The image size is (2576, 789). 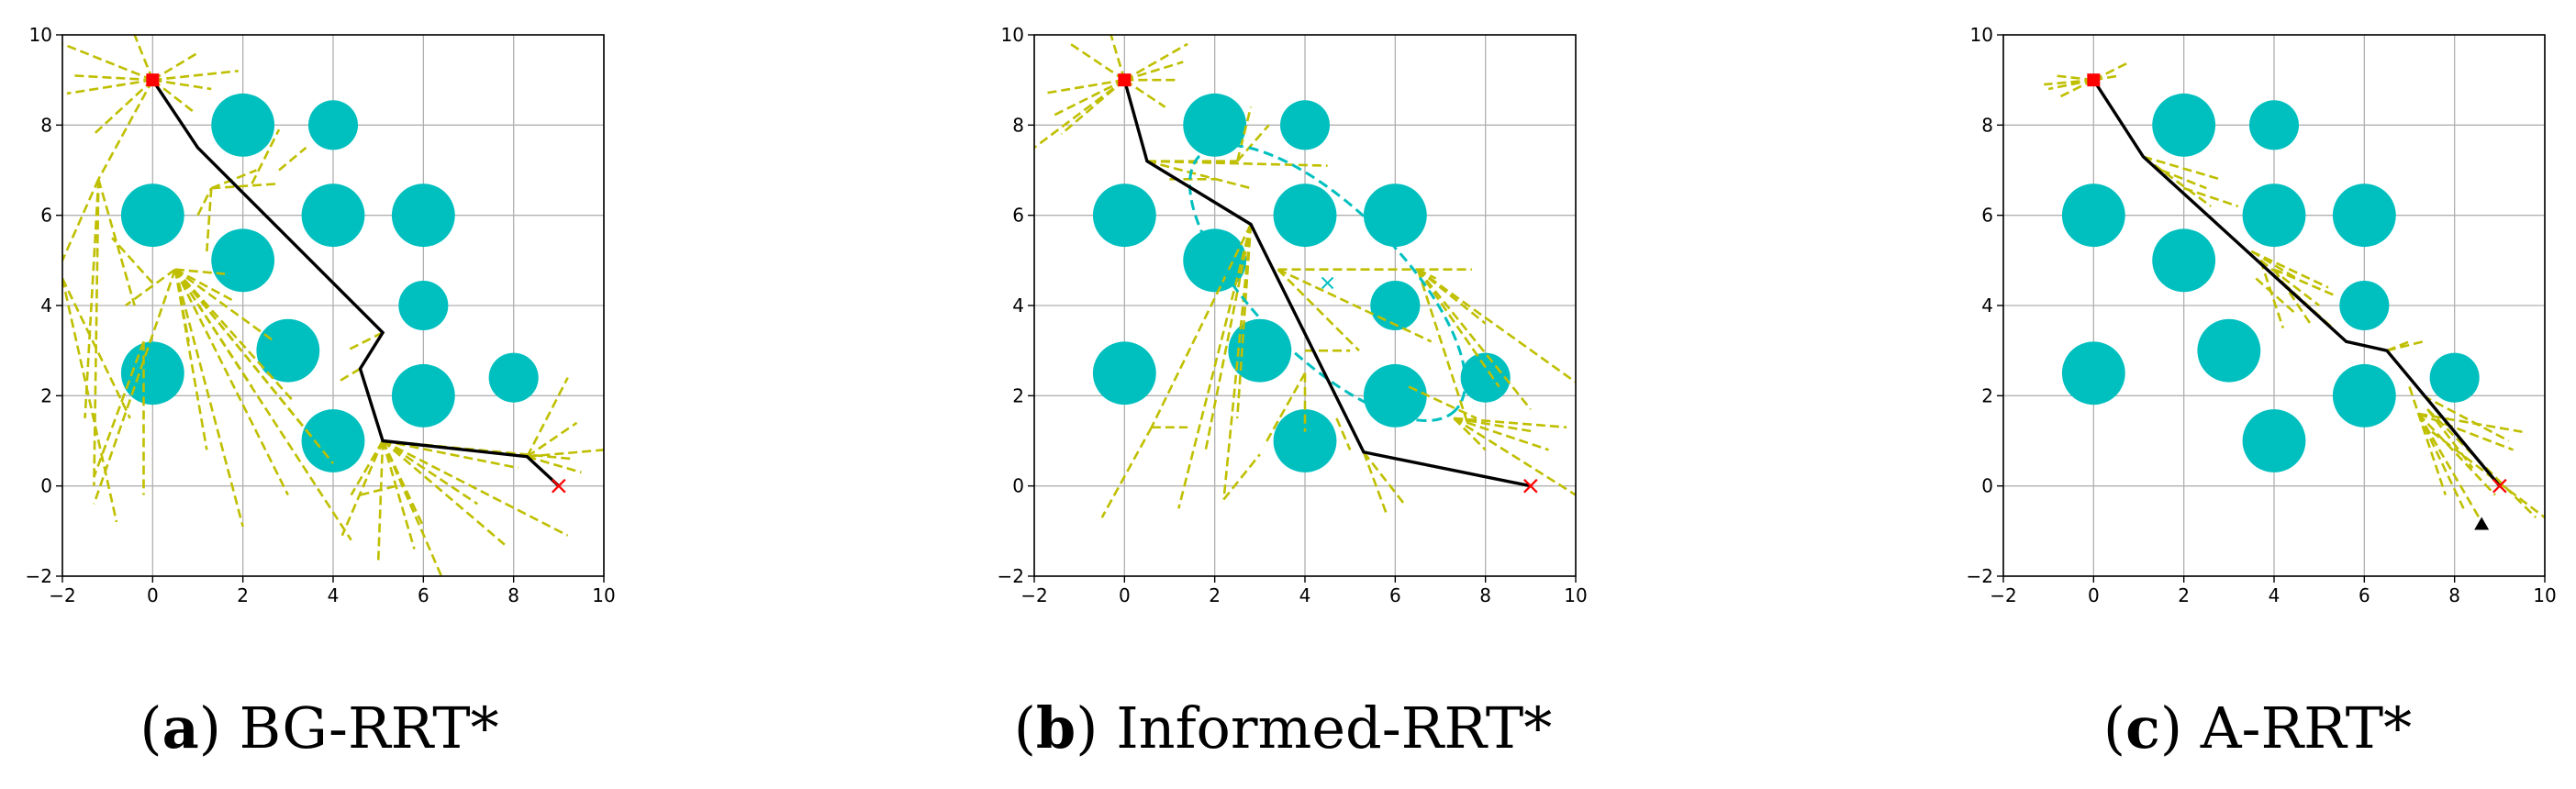 What do you see at coordinates (1018, 486) in the screenshot?
I see `y-tick-label: 0` at bounding box center [1018, 486].